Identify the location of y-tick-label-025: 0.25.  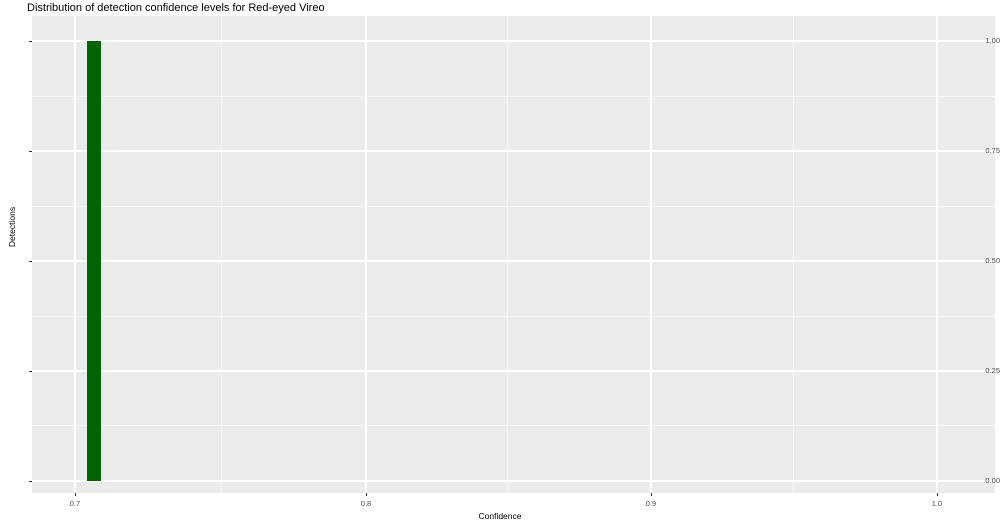
(992, 370).